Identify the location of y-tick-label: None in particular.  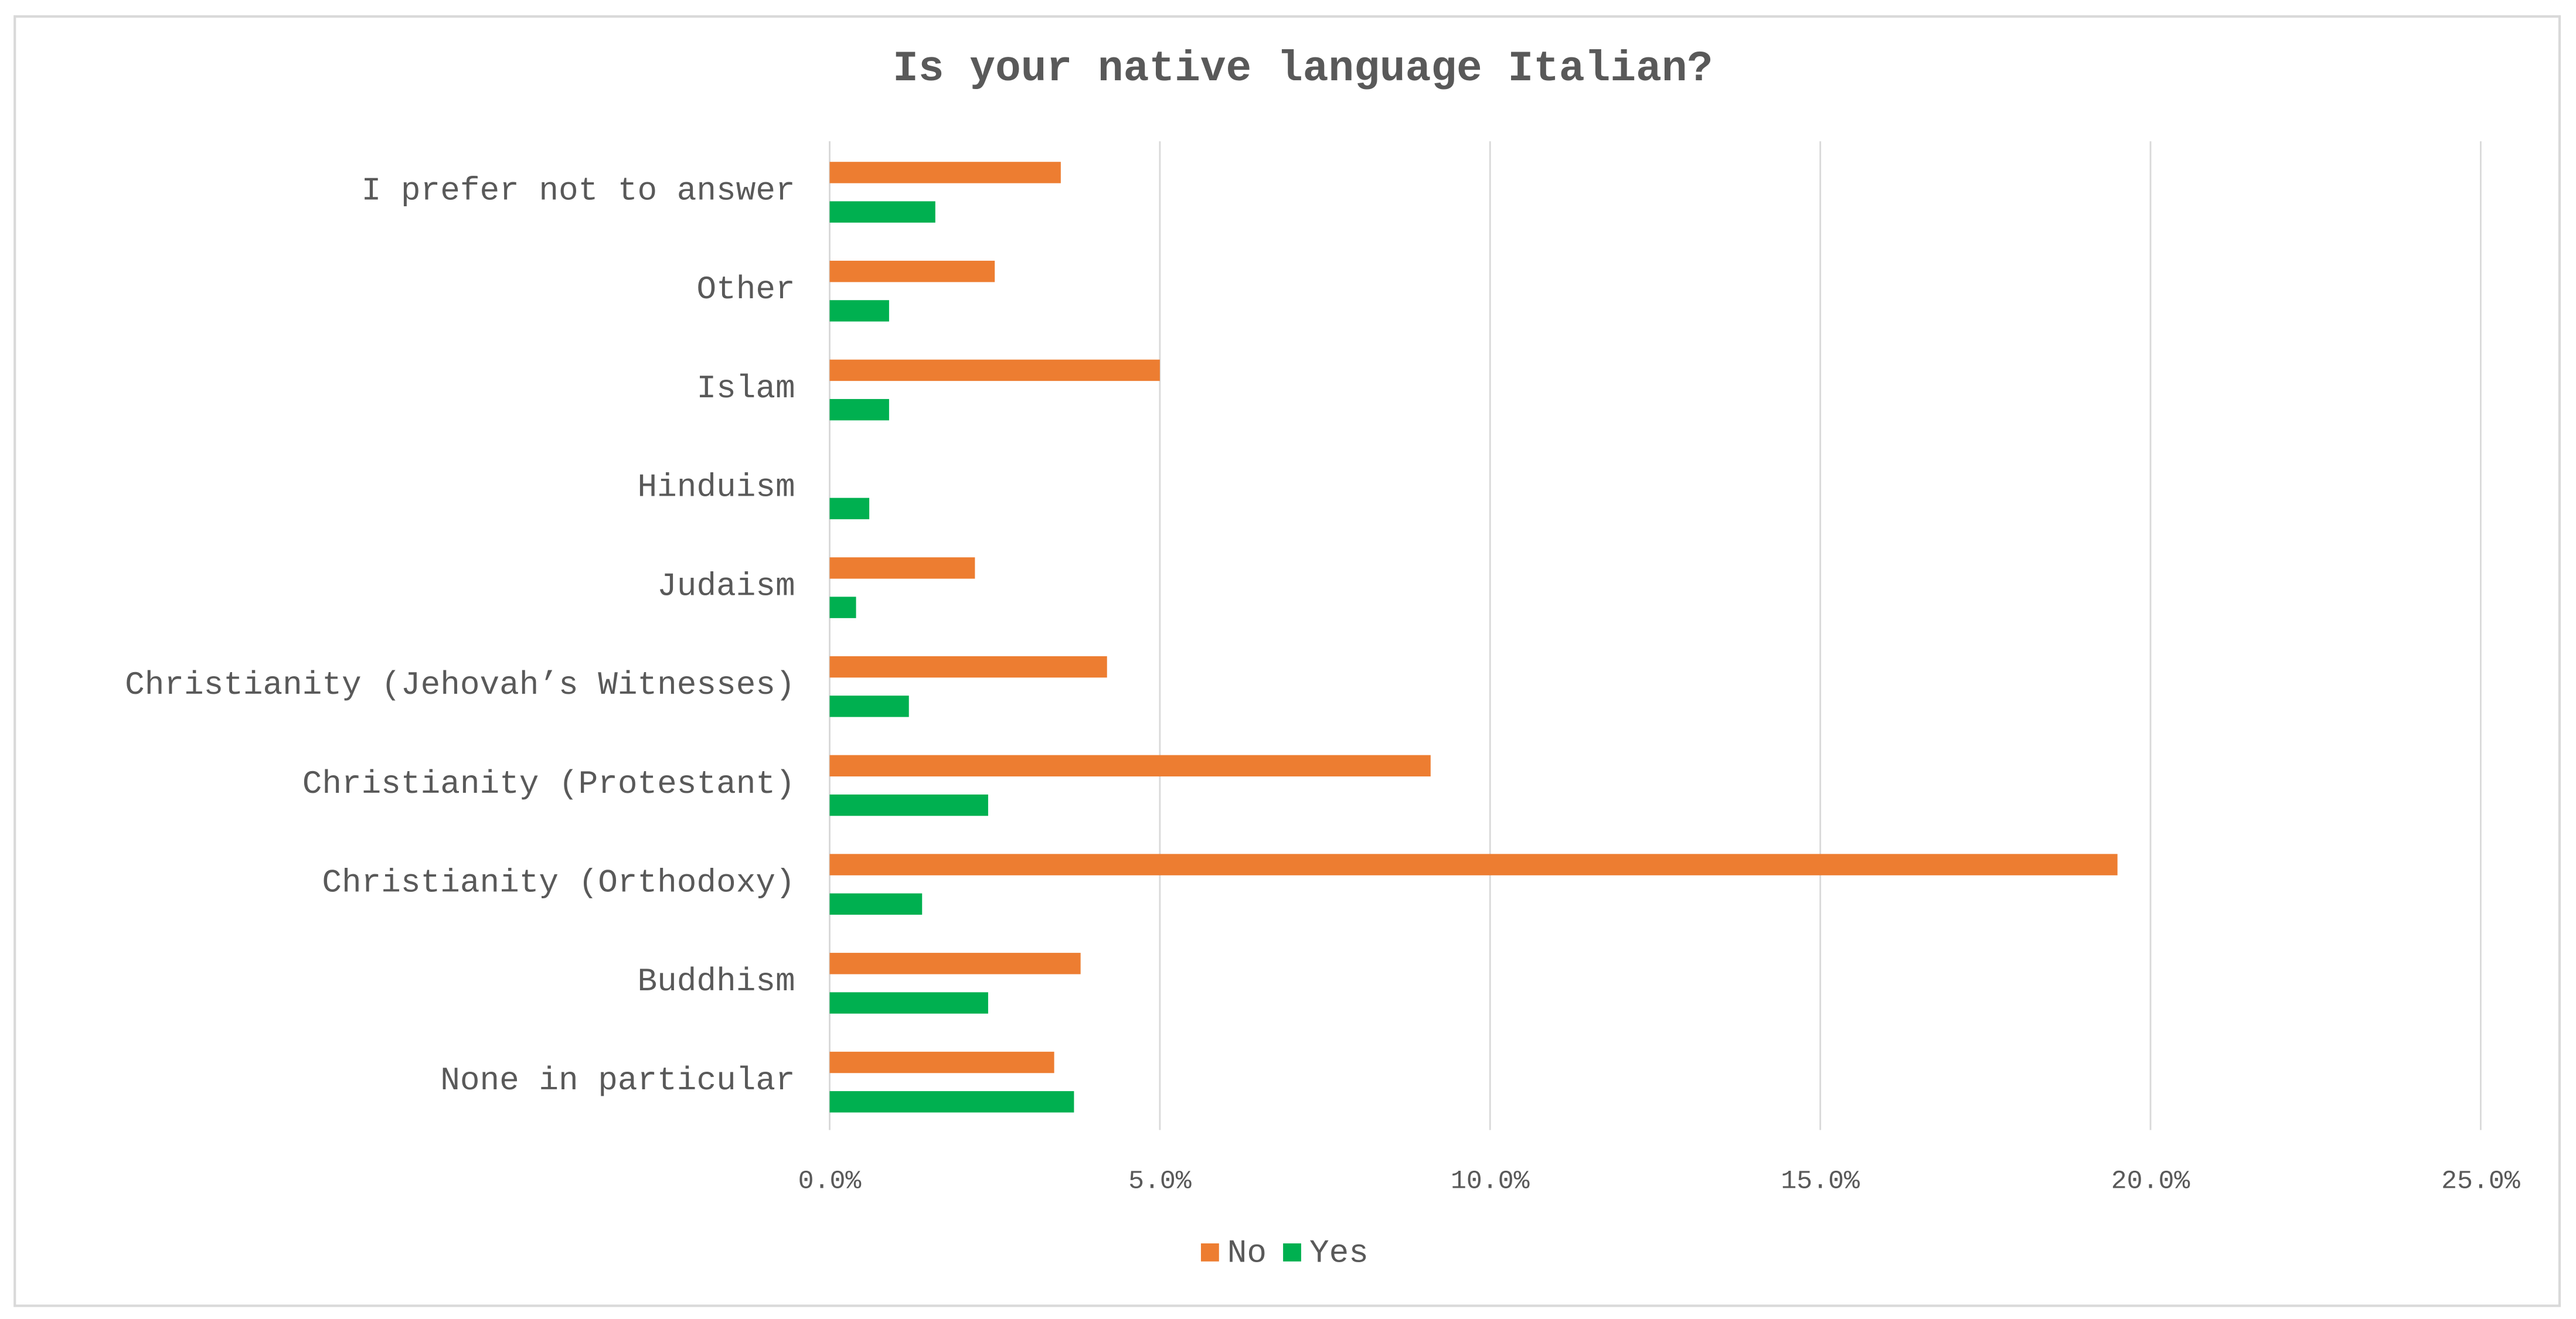
(617, 1080).